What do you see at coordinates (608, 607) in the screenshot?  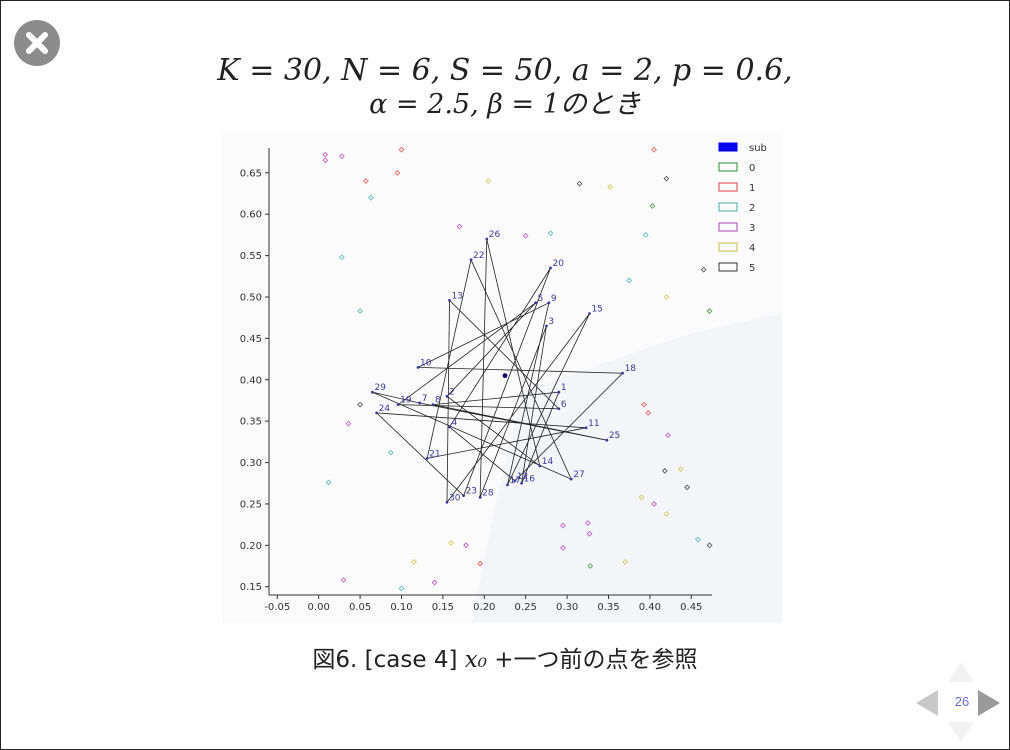 I see `x-tick-label: 0.35` at bounding box center [608, 607].